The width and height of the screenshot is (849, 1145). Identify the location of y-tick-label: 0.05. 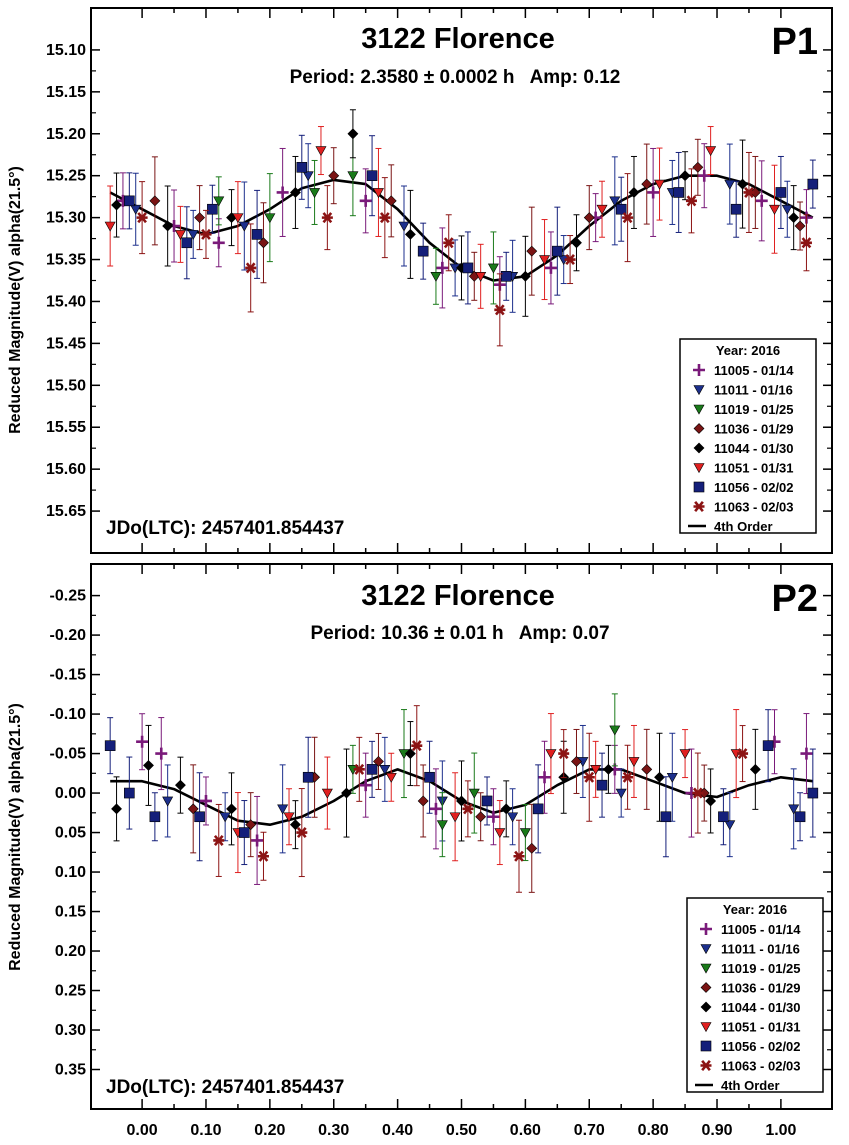
(70, 833).